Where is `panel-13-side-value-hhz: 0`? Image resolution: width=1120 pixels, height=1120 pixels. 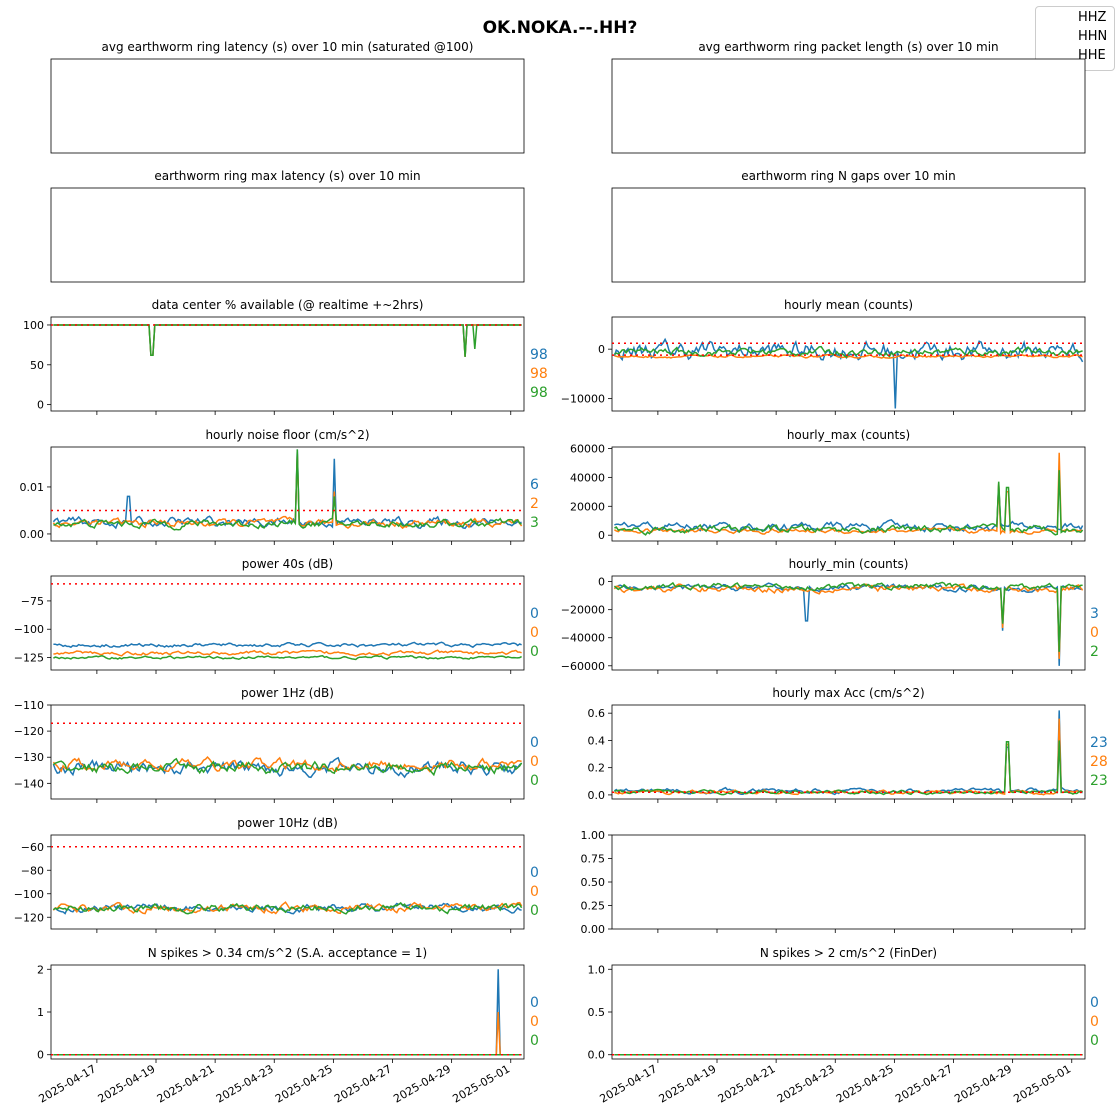 panel-13-side-value-hhz: 0 is located at coordinates (534, 873).